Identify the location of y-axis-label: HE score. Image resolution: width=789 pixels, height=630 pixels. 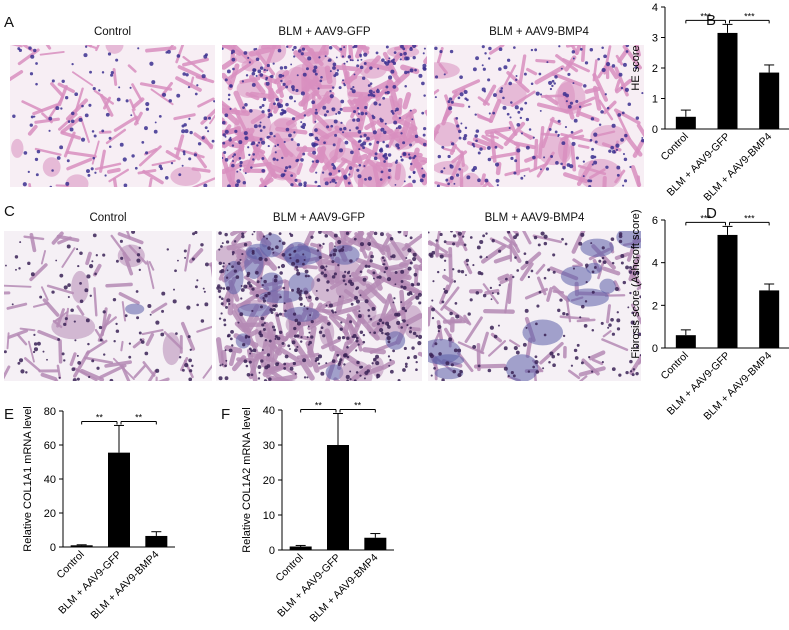
(636, 67).